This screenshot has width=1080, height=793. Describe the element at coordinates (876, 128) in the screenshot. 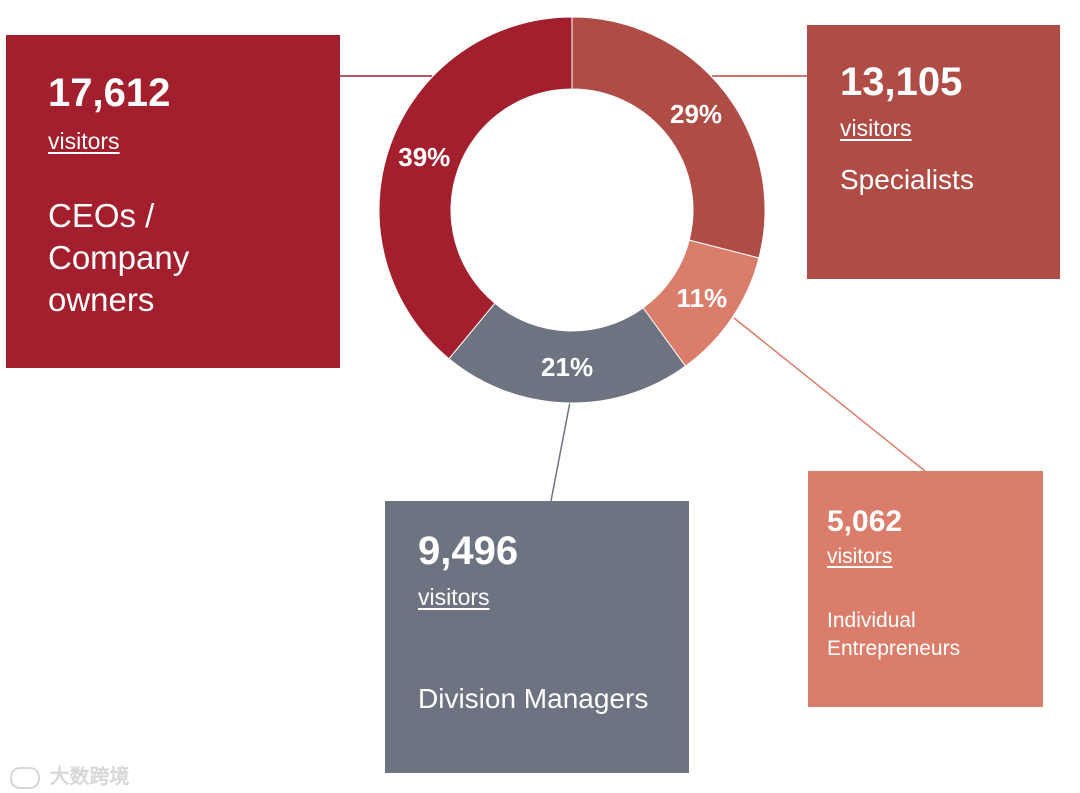

I see `specialists-visitors-link: visitors` at that location.